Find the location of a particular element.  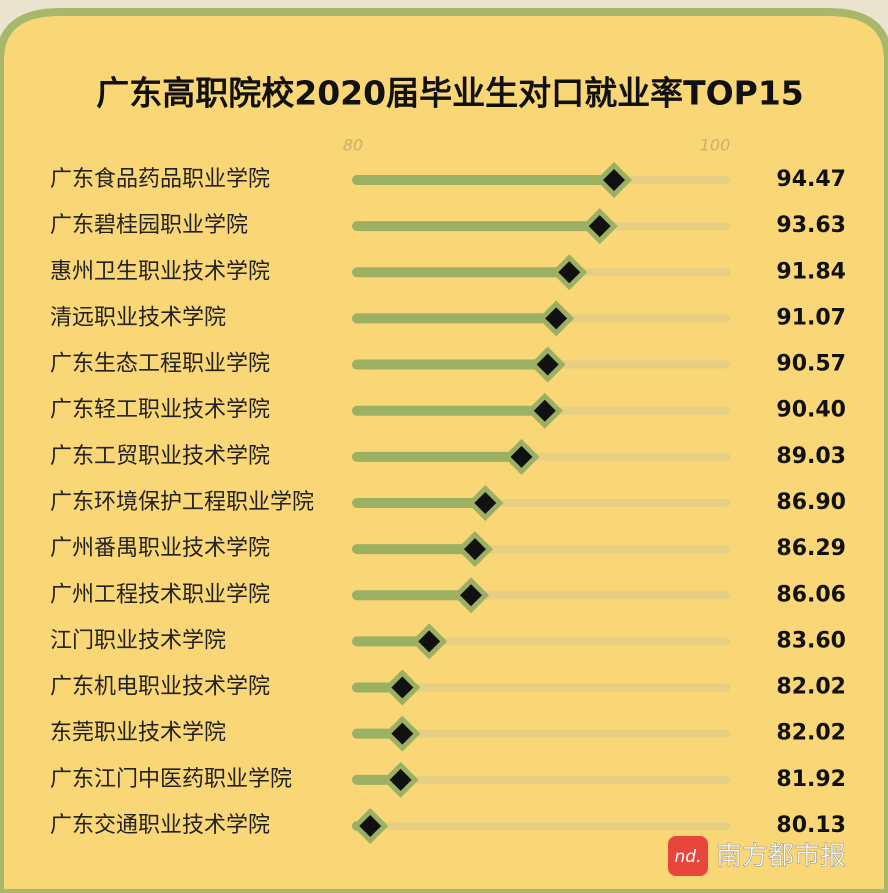

x-tick-label: 80 is located at coordinates (353, 145).